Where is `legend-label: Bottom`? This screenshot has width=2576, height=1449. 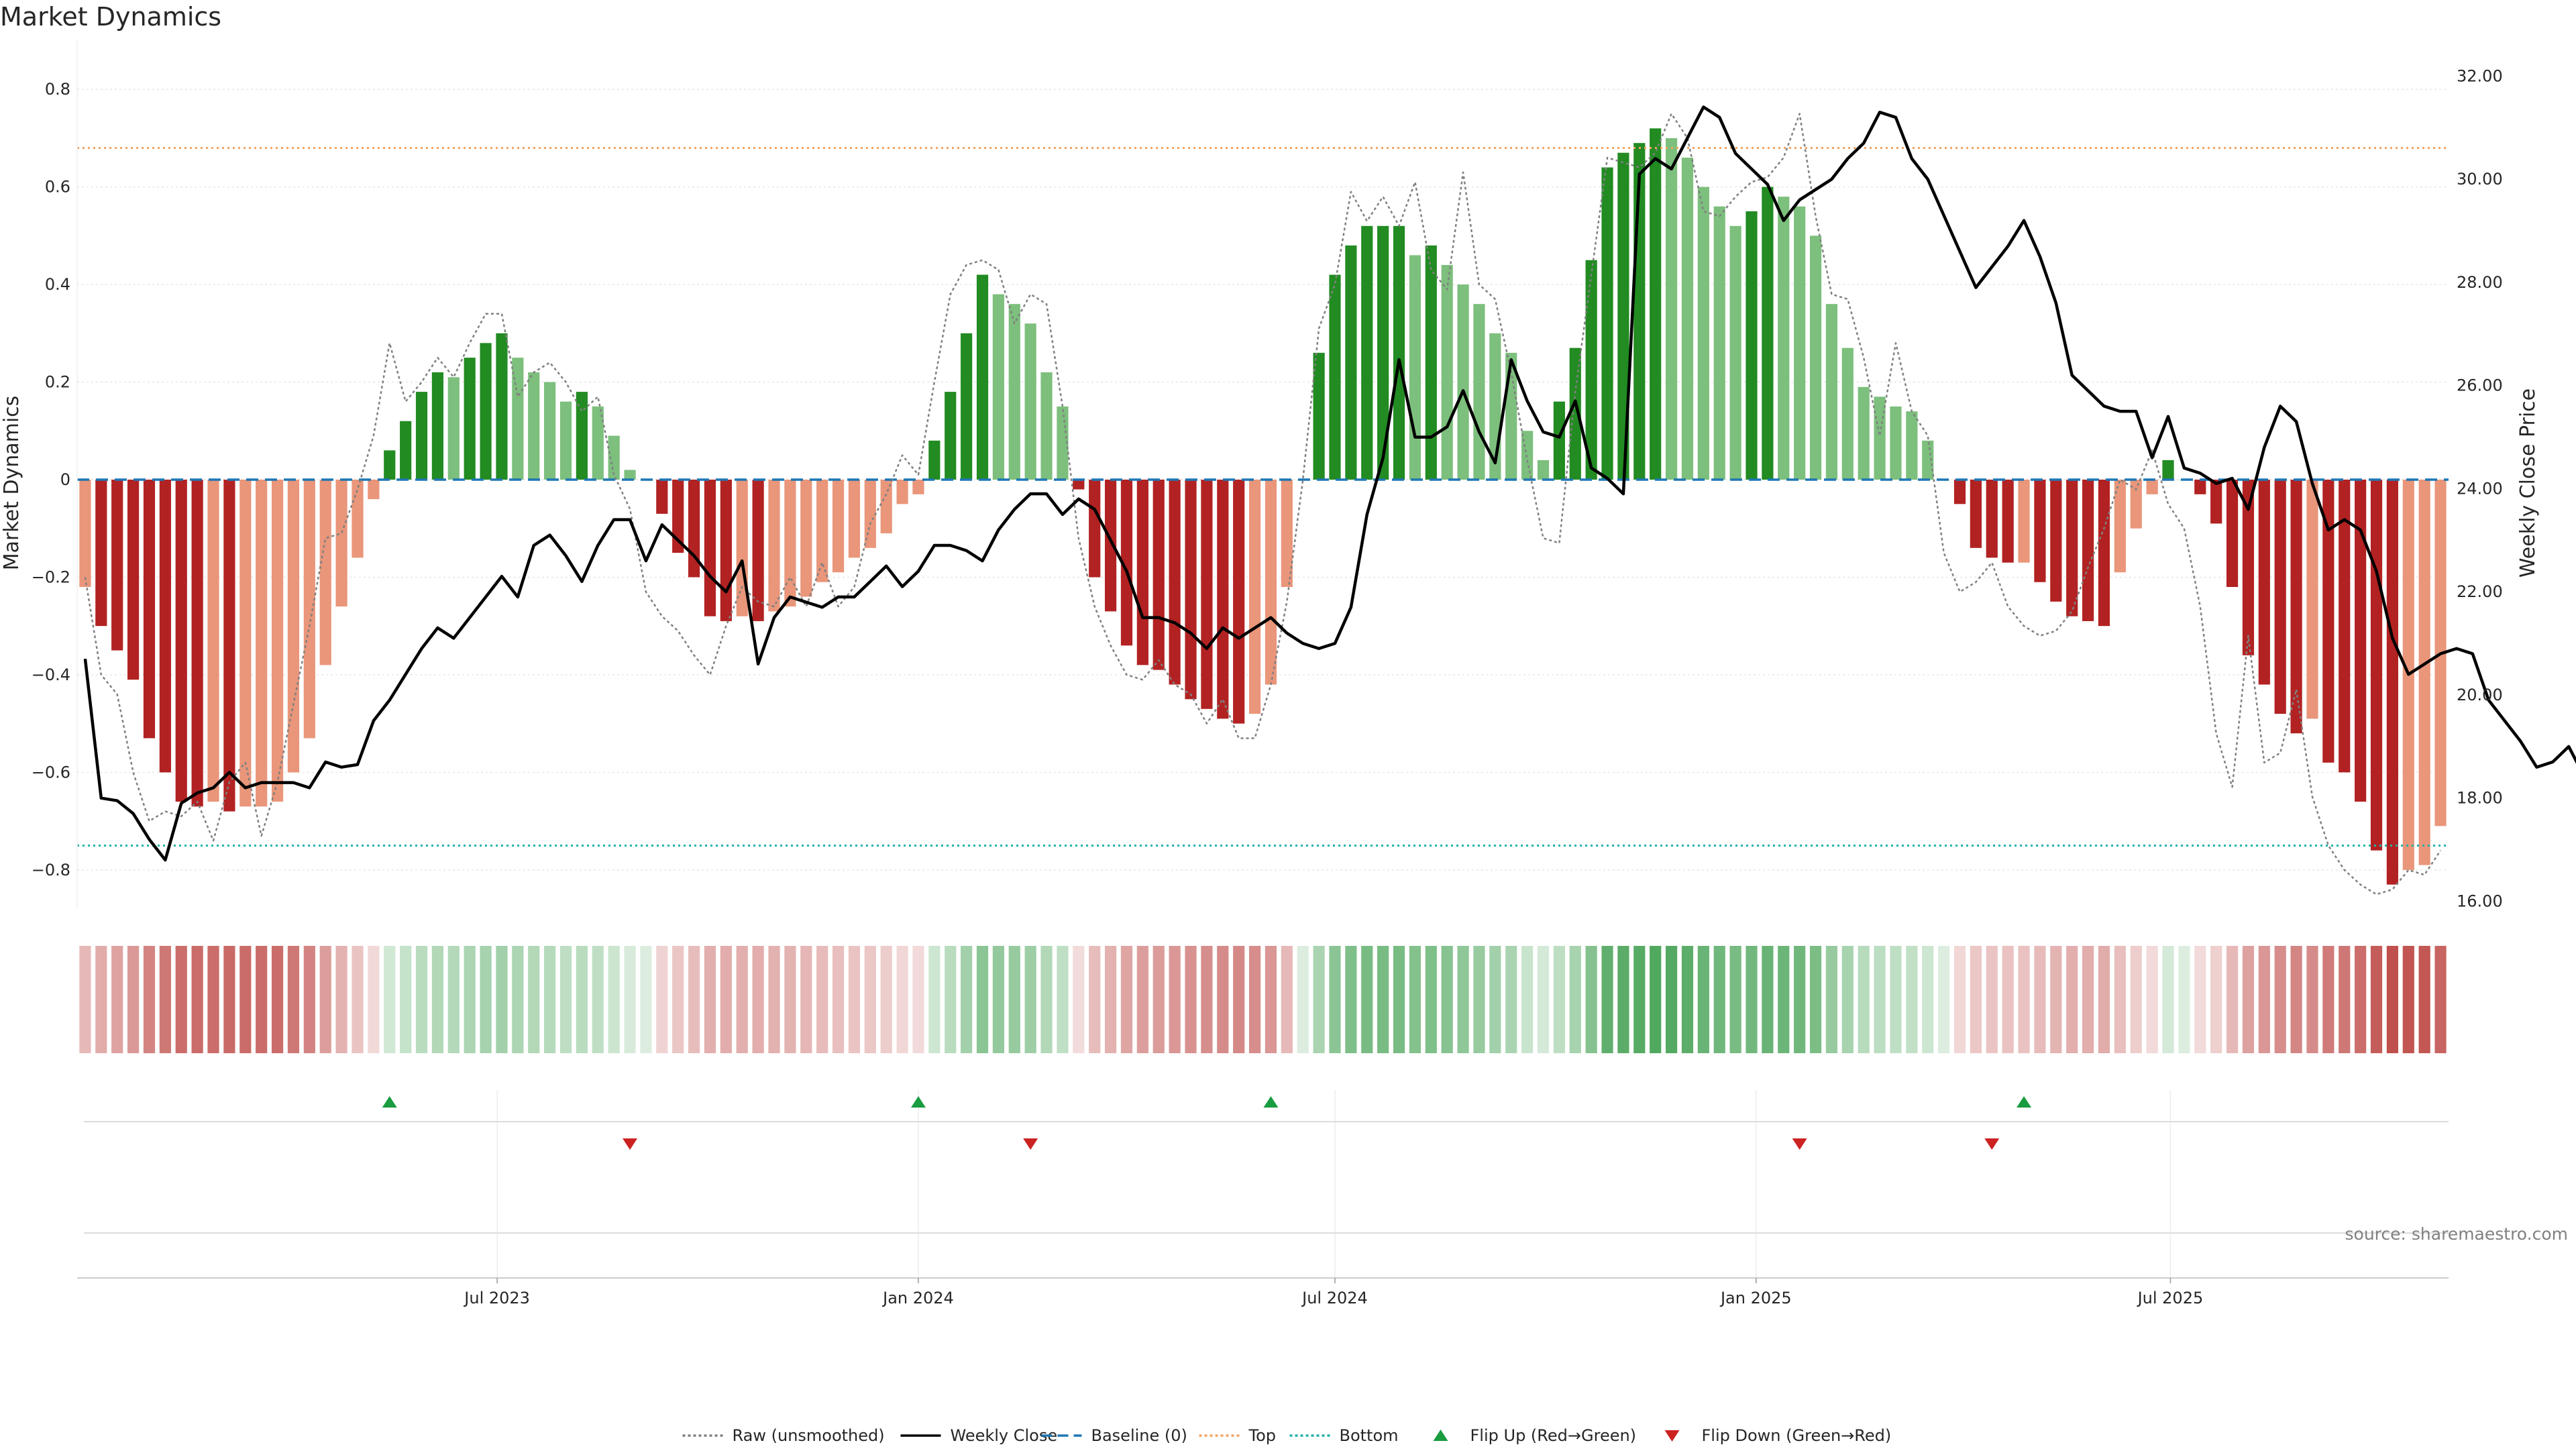
legend-label: Bottom is located at coordinates (1369, 1435).